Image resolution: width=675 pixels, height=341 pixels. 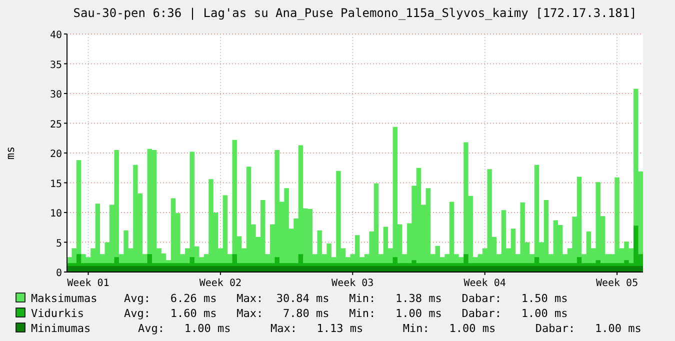 What do you see at coordinates (617, 283) in the screenshot?
I see `x-tick-label: Week 05` at bounding box center [617, 283].